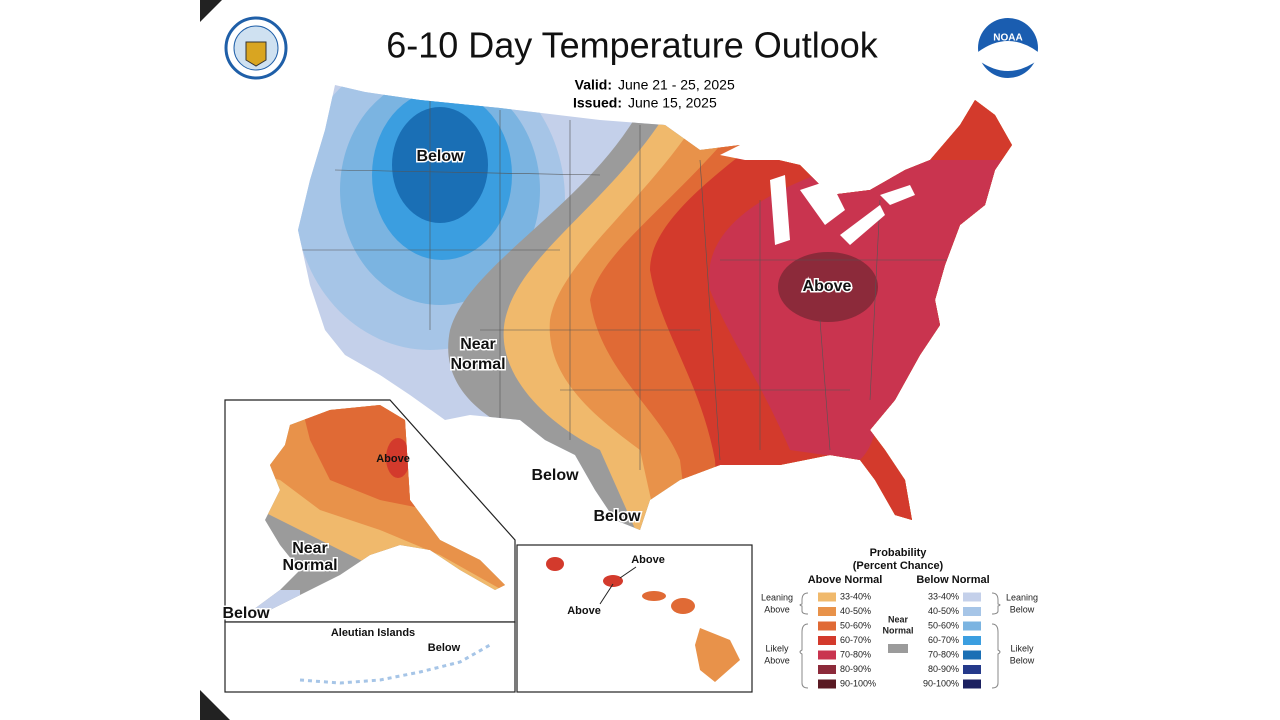 The image size is (1280, 720). What do you see at coordinates (898, 566) in the screenshot?
I see `legend-subtitle: (Percent Chance)` at bounding box center [898, 566].